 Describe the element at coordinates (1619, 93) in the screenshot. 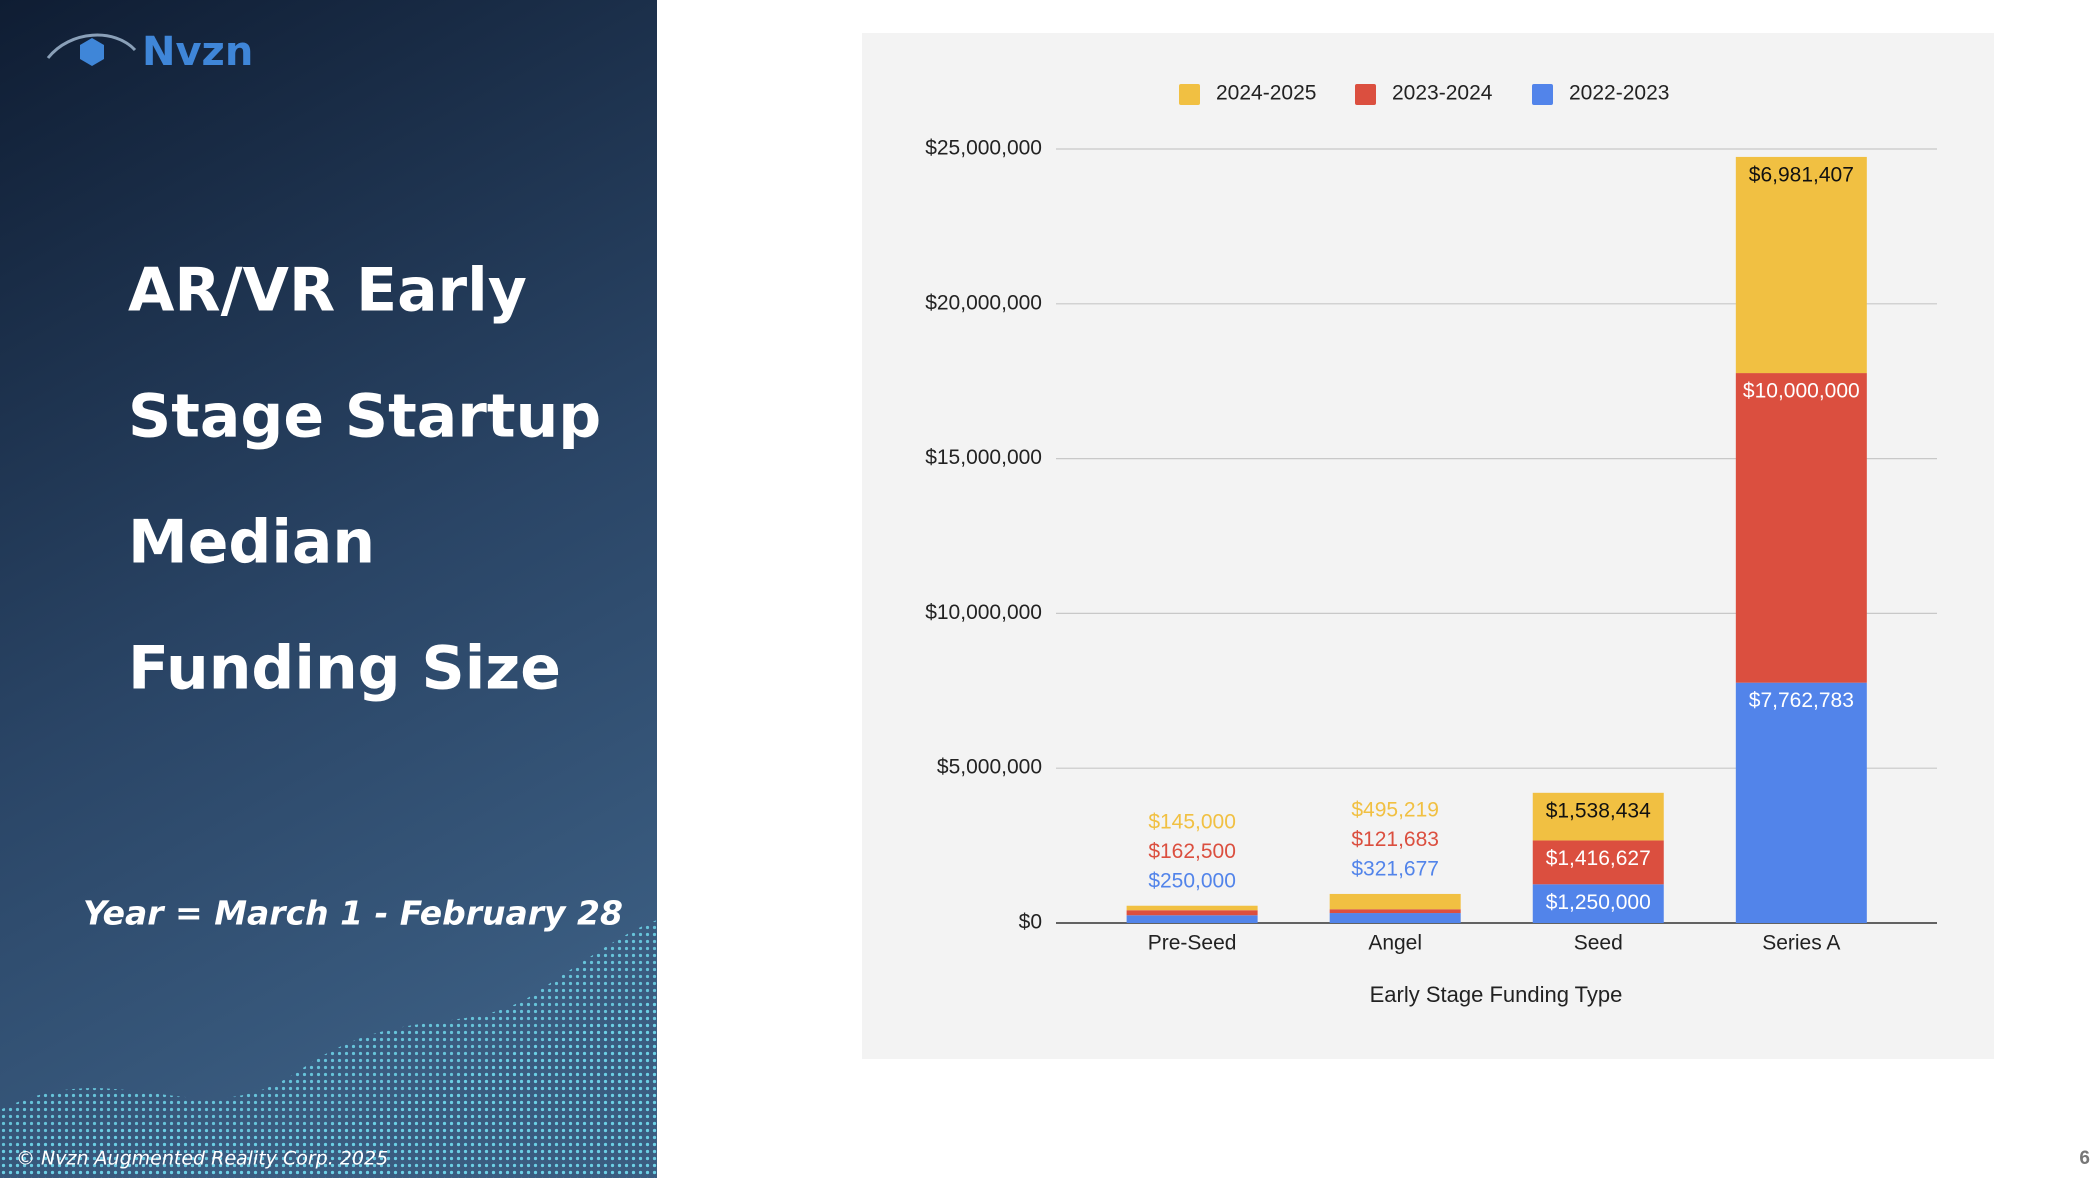

I see `legend-label: 2022-2023` at that location.